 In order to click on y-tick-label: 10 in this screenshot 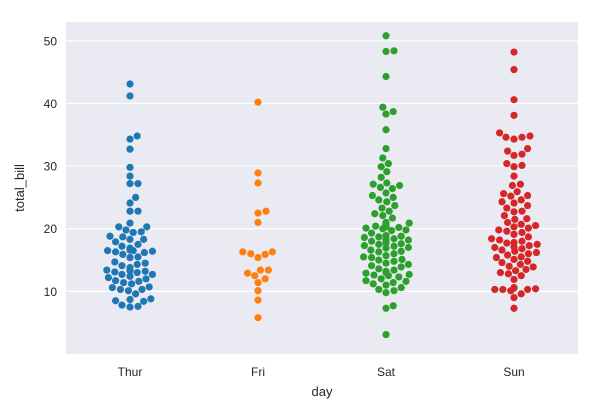, I will do `click(51, 292)`.